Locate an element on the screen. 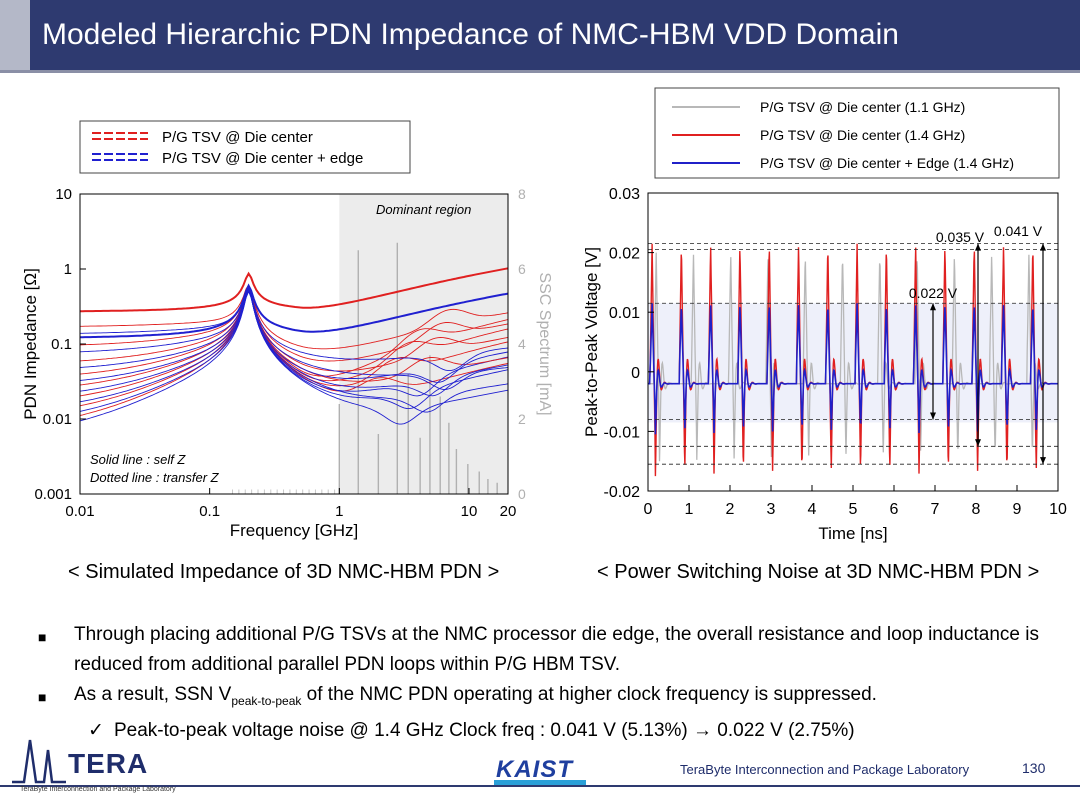 This screenshot has height=810, width=1080. waveform-1p4ghz-edge is located at coordinates (853, 369).